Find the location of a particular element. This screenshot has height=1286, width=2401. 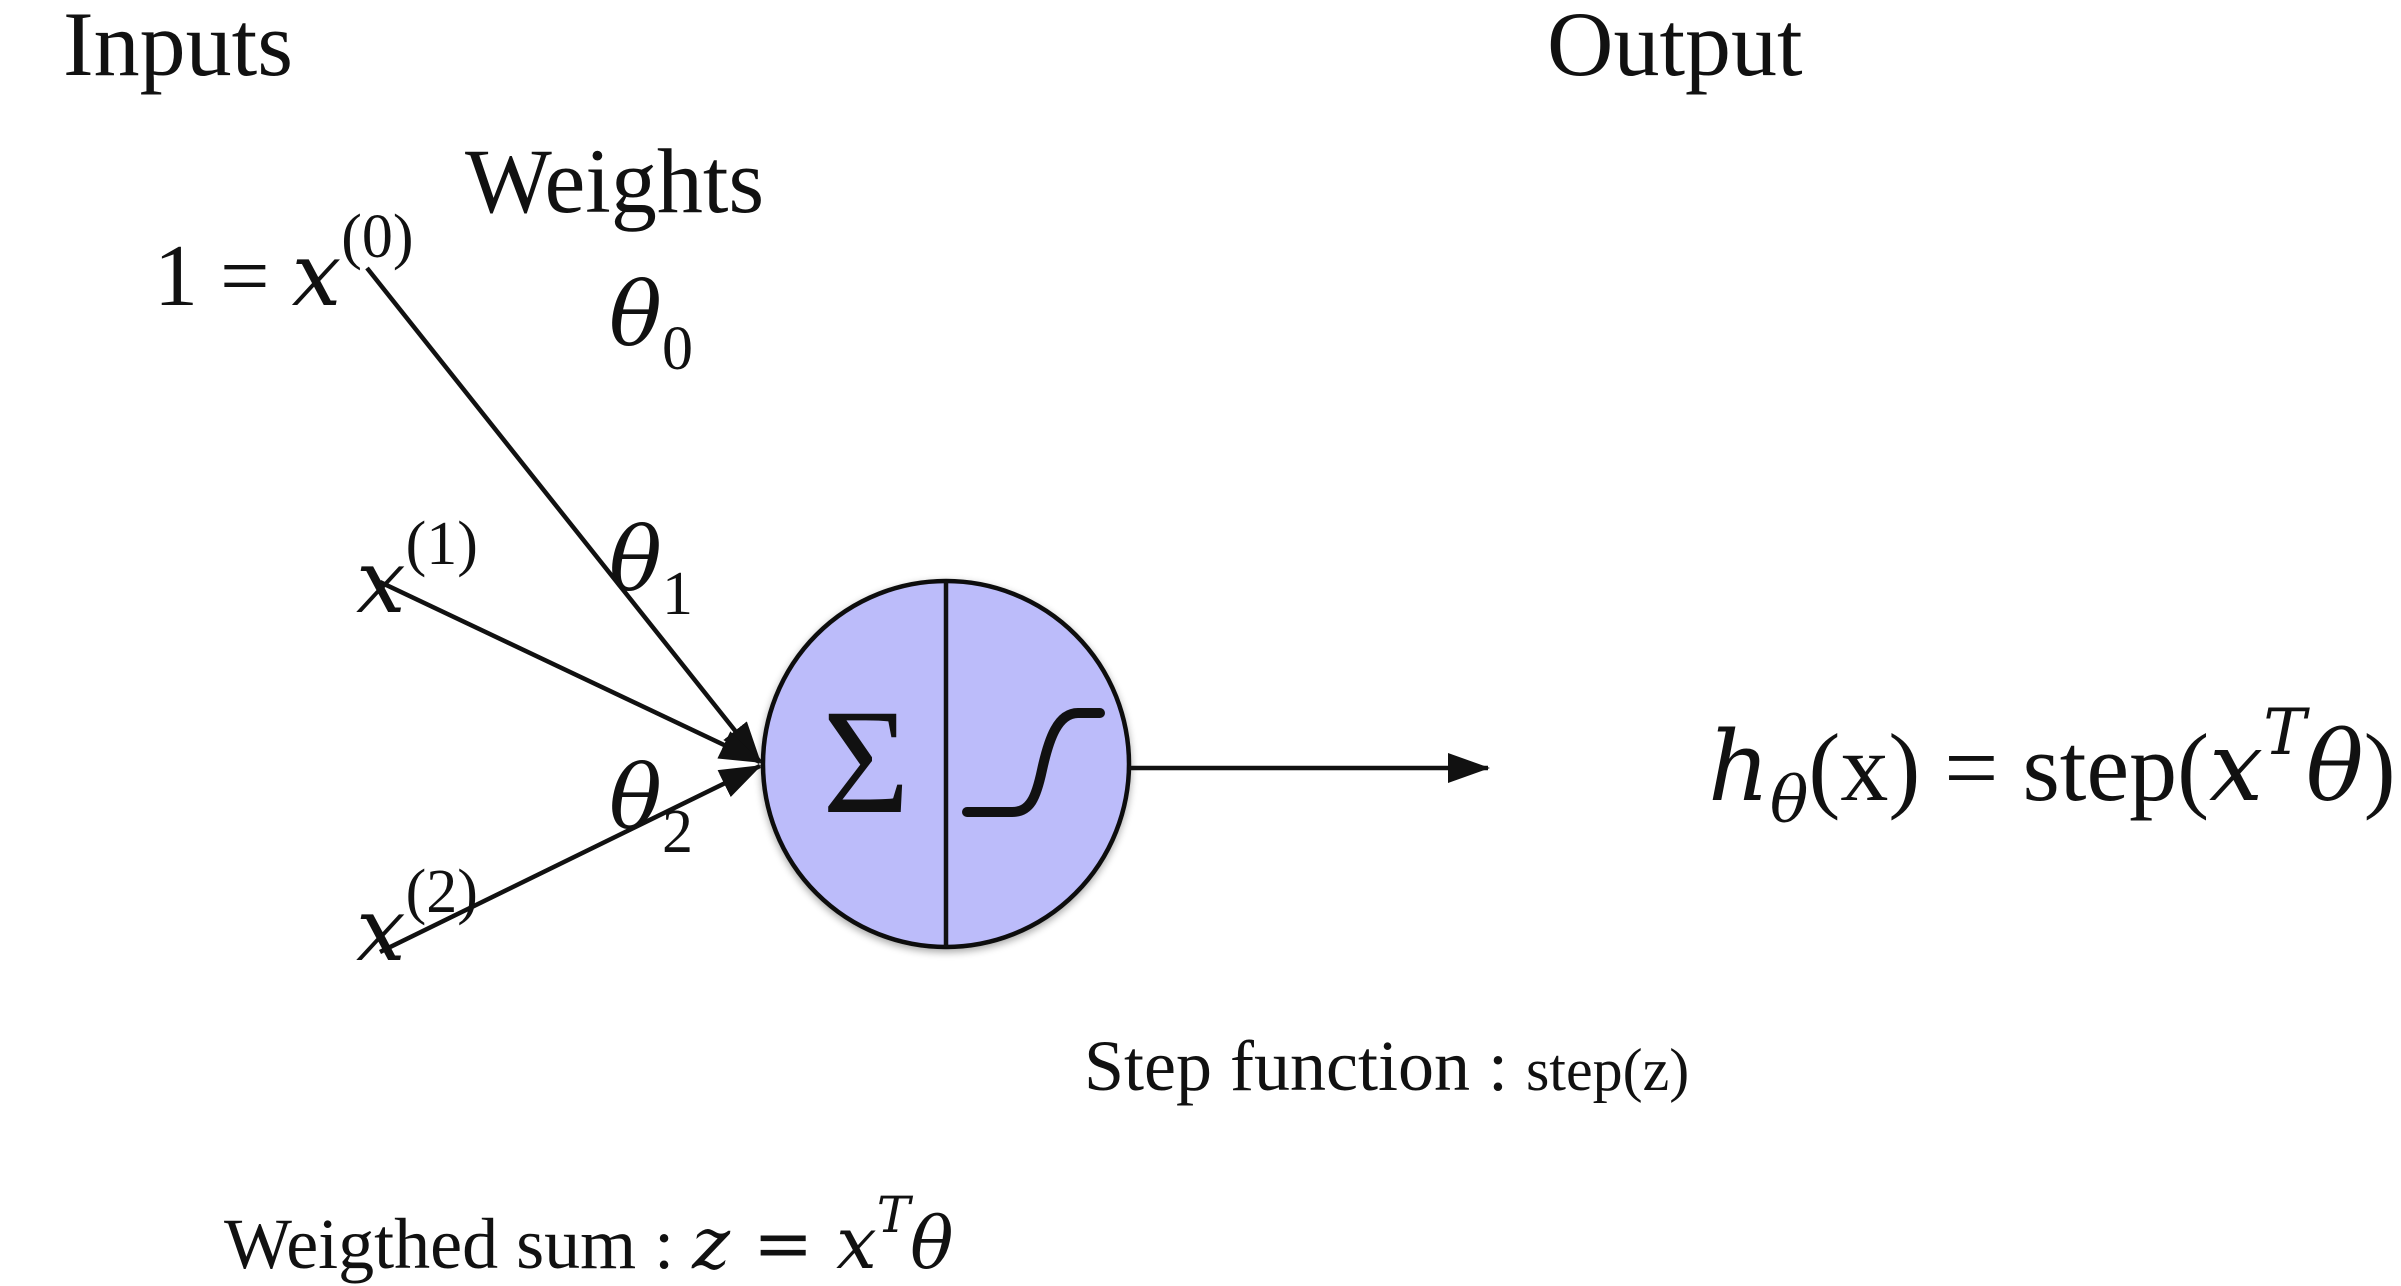

input-x0-label: 1 = x(0) is located at coordinates (262, 253).